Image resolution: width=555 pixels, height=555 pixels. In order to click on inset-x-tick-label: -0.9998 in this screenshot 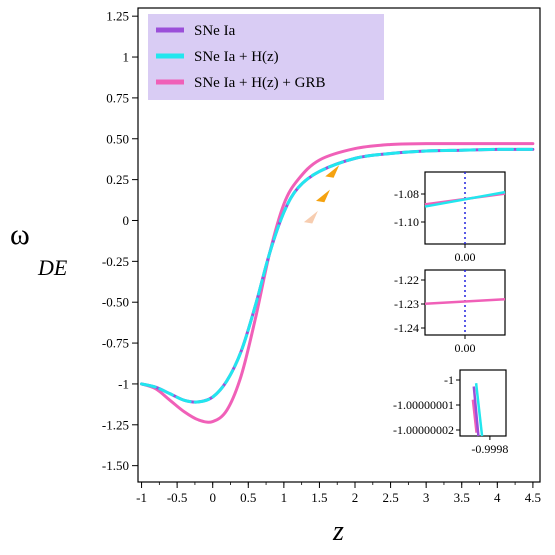, I will do `click(489, 449)`.